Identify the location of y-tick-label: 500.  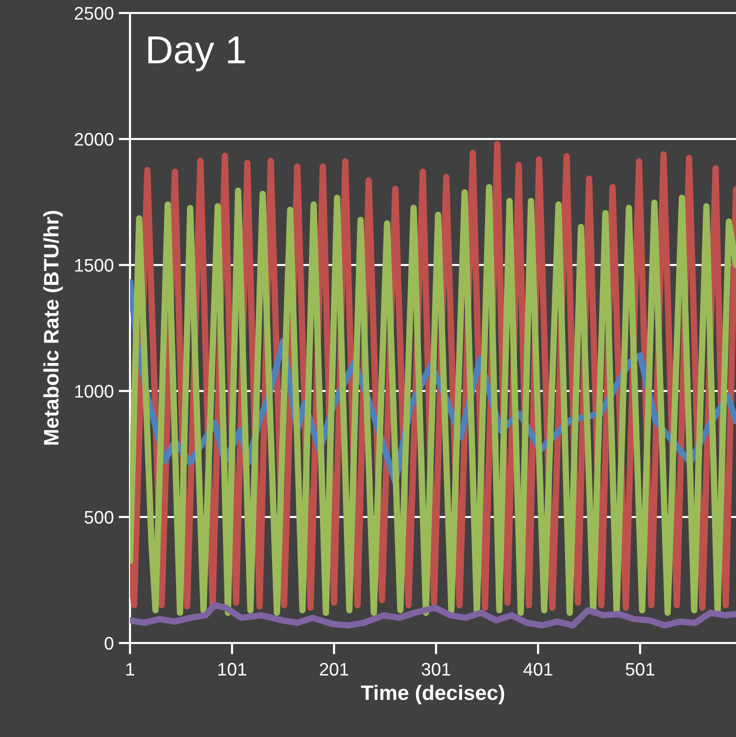
(99, 517).